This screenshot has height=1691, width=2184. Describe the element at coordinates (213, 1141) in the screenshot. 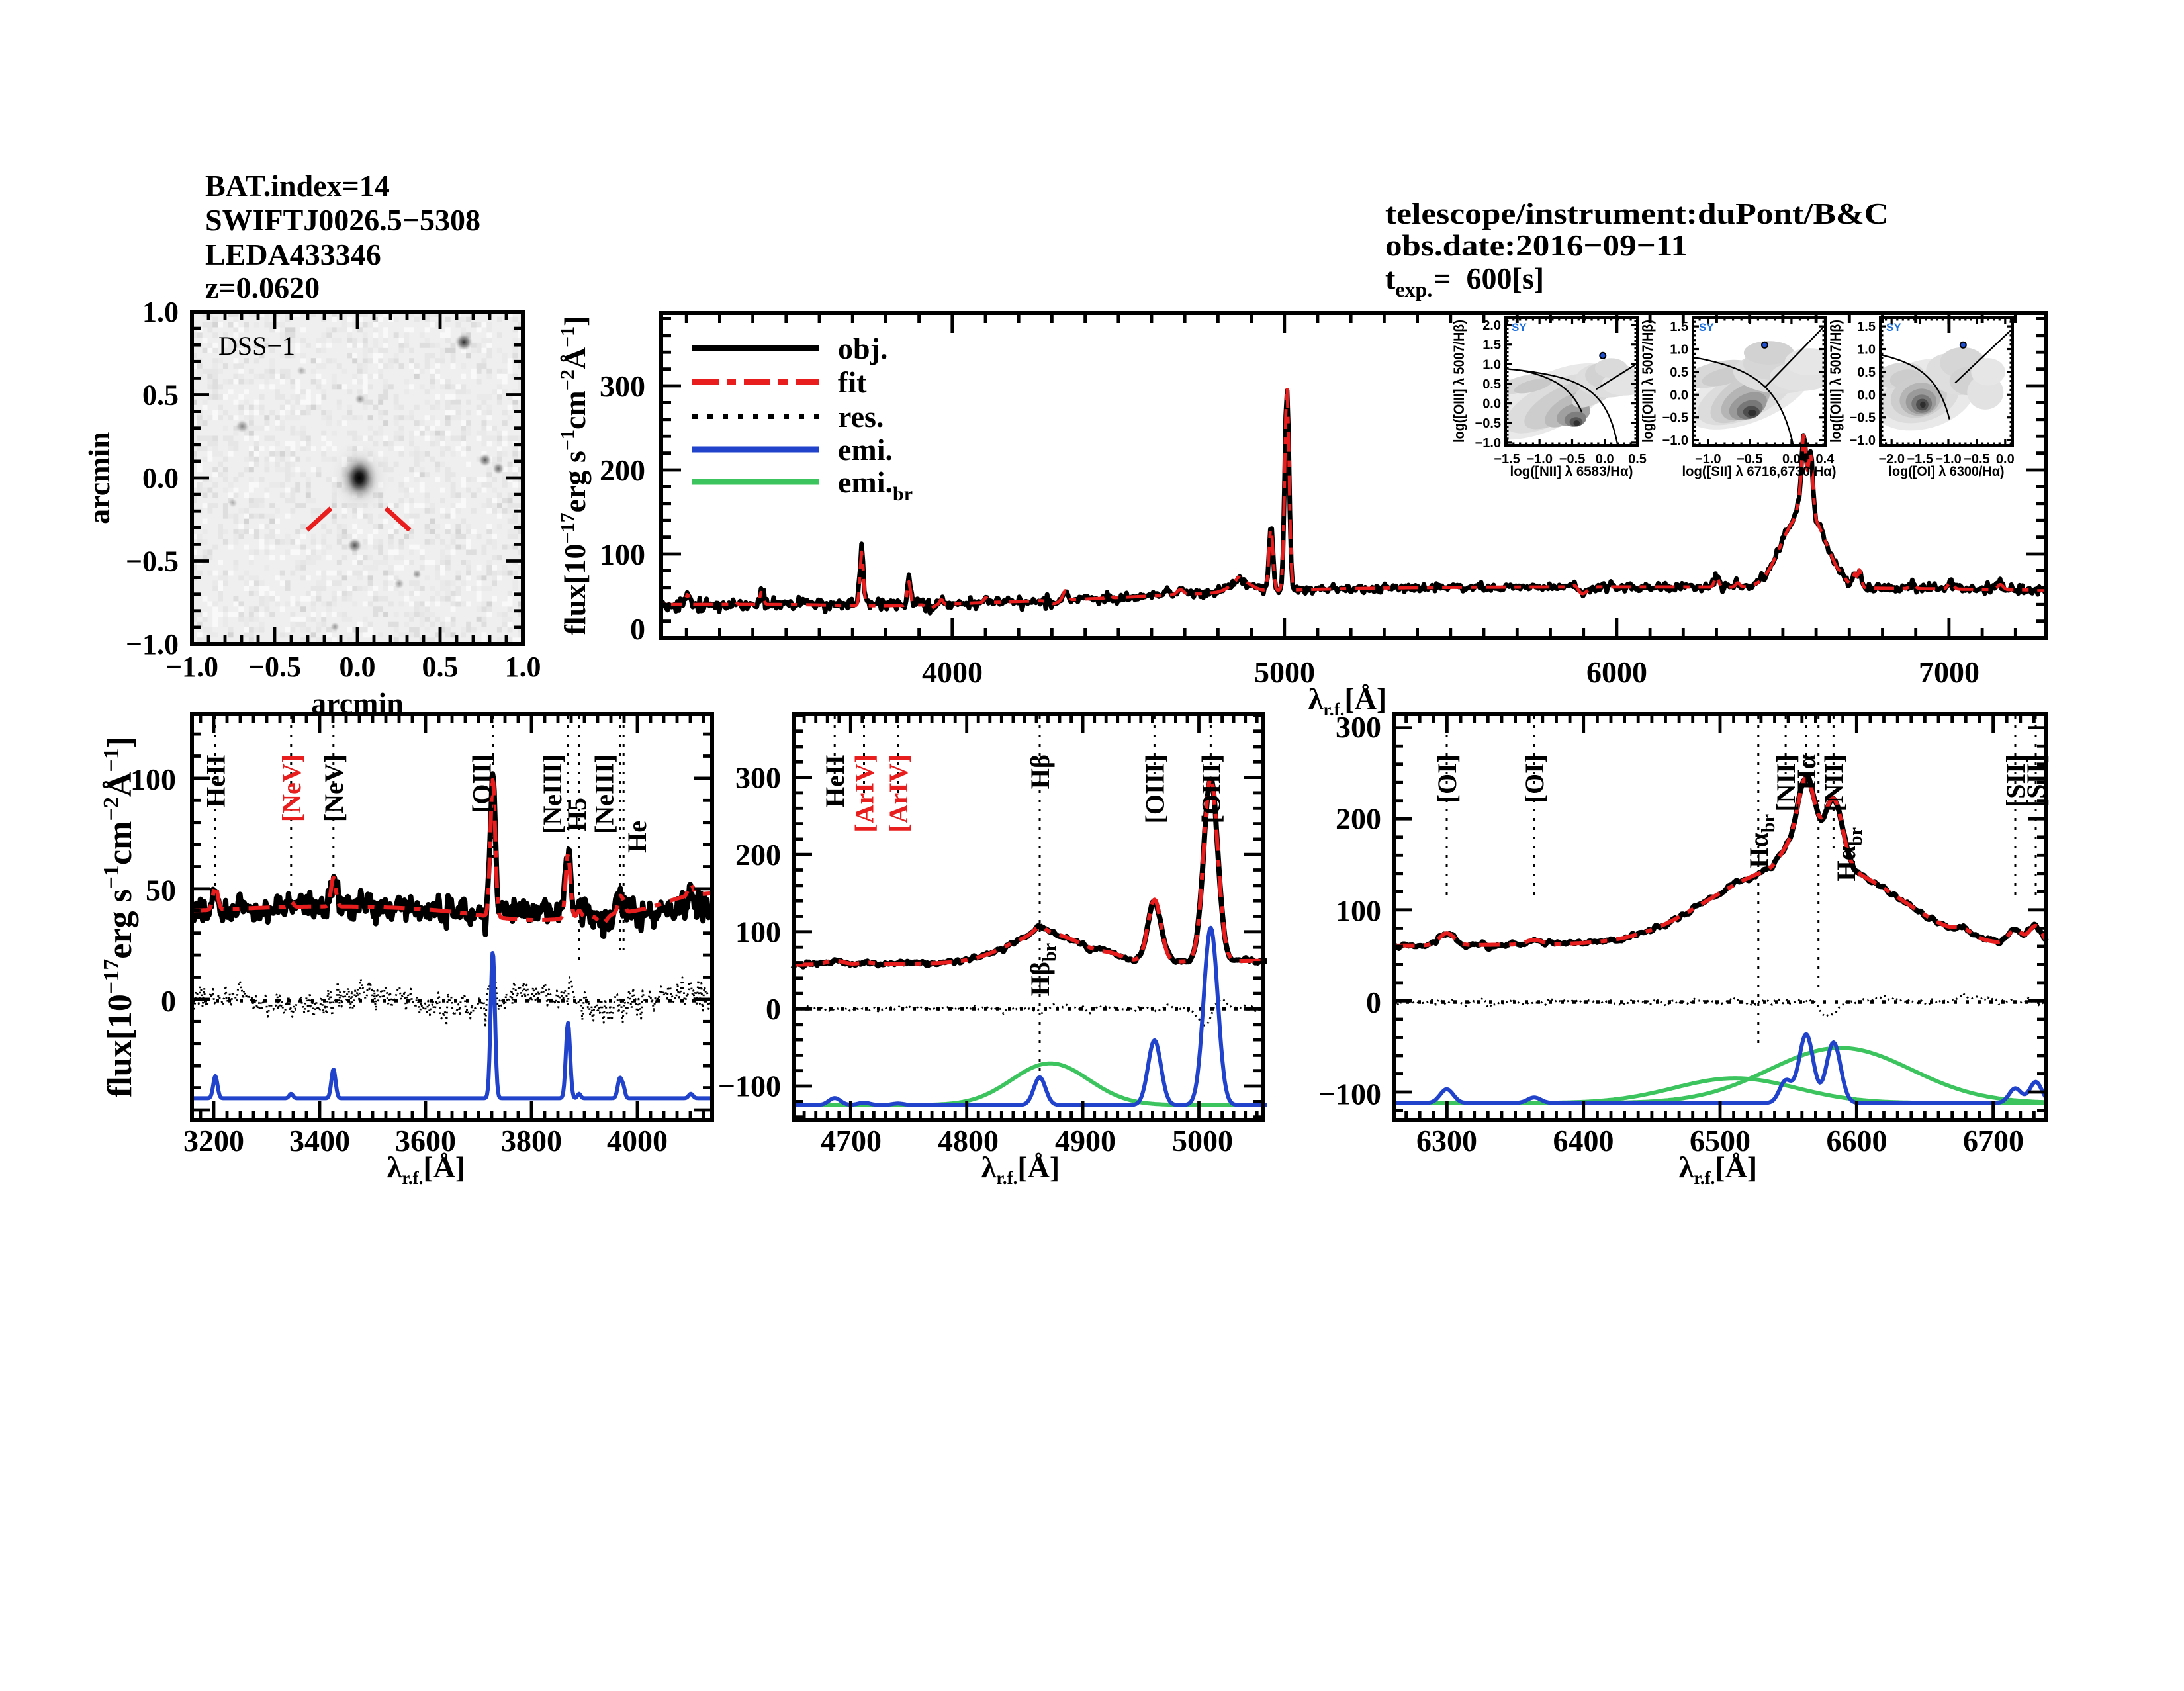

I see `svg-text: 3200` at that location.